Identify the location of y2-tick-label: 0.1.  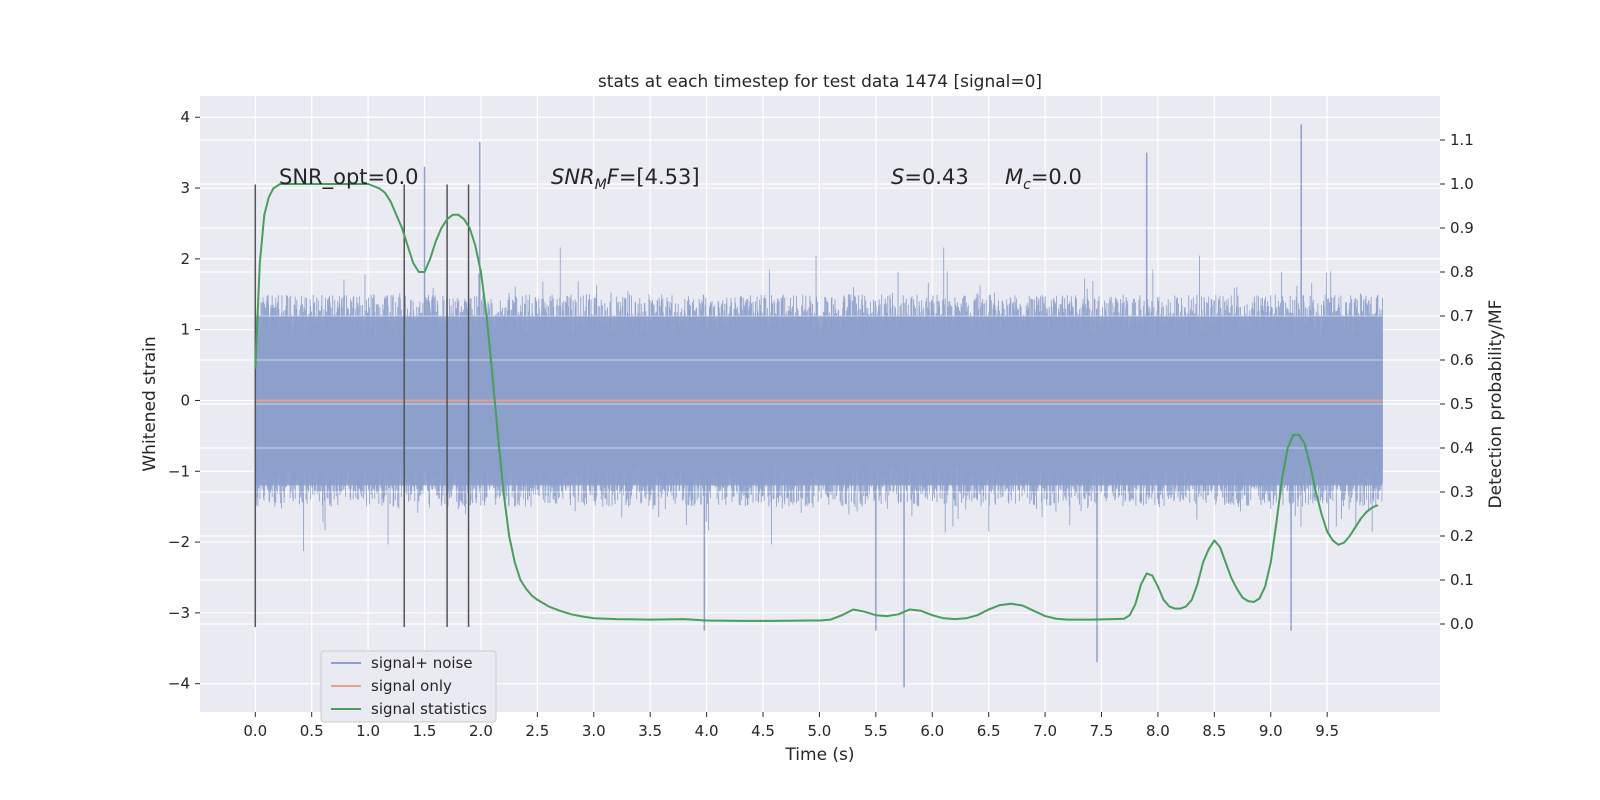
(1462, 580).